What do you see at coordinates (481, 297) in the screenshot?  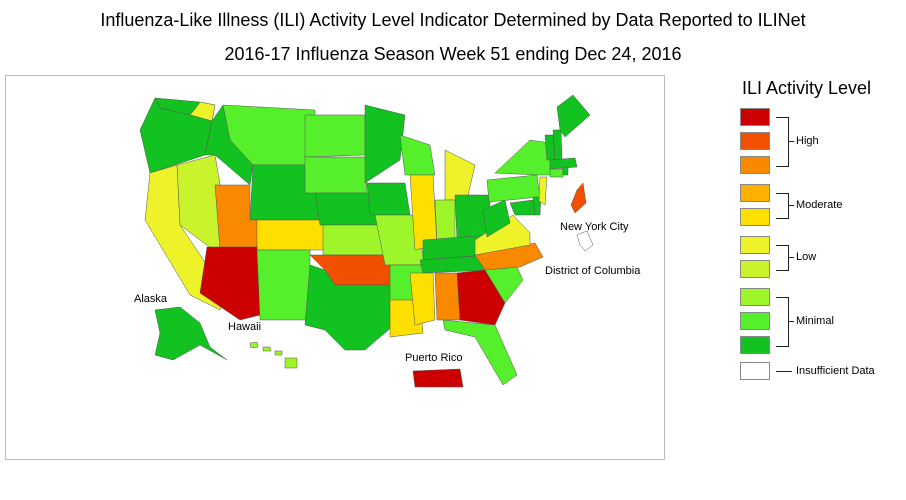 I see `state-georgia` at bounding box center [481, 297].